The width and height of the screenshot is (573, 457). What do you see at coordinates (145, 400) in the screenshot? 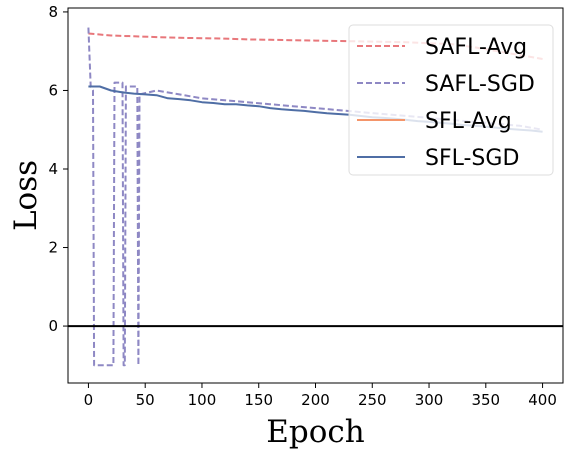
I see `x-tick-label: 50` at bounding box center [145, 400].